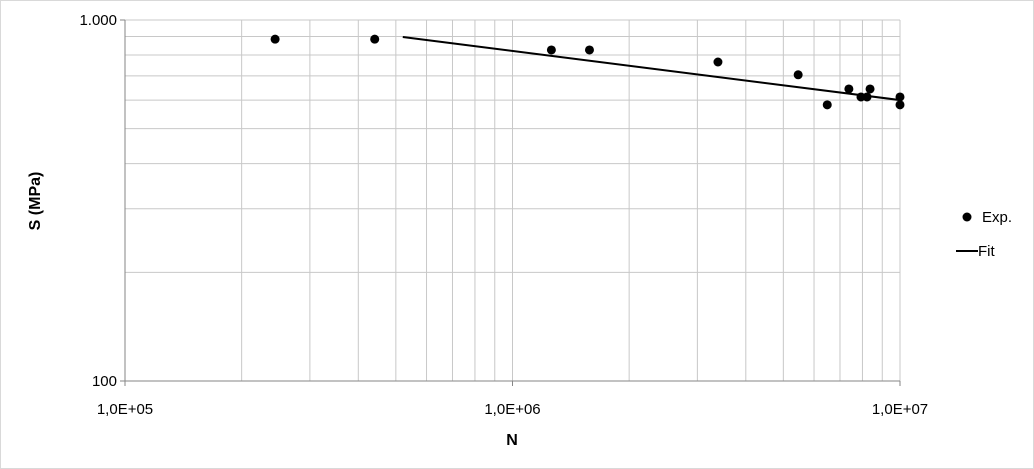  What do you see at coordinates (986, 251) in the screenshot?
I see `legend-label: Fit` at bounding box center [986, 251].